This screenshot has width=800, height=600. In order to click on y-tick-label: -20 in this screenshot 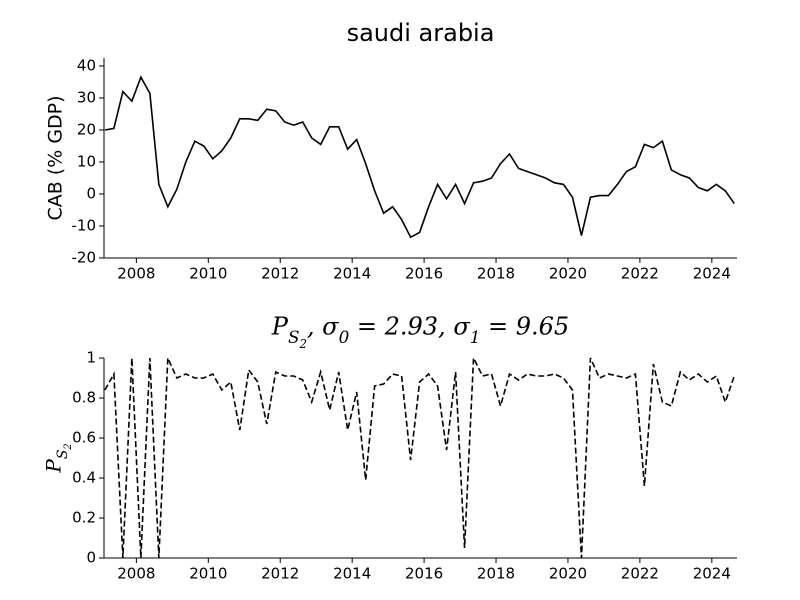, I will do `click(84, 258)`.